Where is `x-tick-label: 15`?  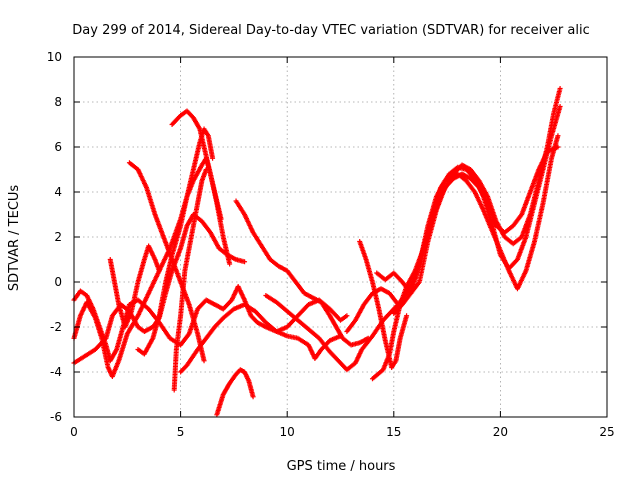
x-tick-label: 15 is located at coordinates (393, 432).